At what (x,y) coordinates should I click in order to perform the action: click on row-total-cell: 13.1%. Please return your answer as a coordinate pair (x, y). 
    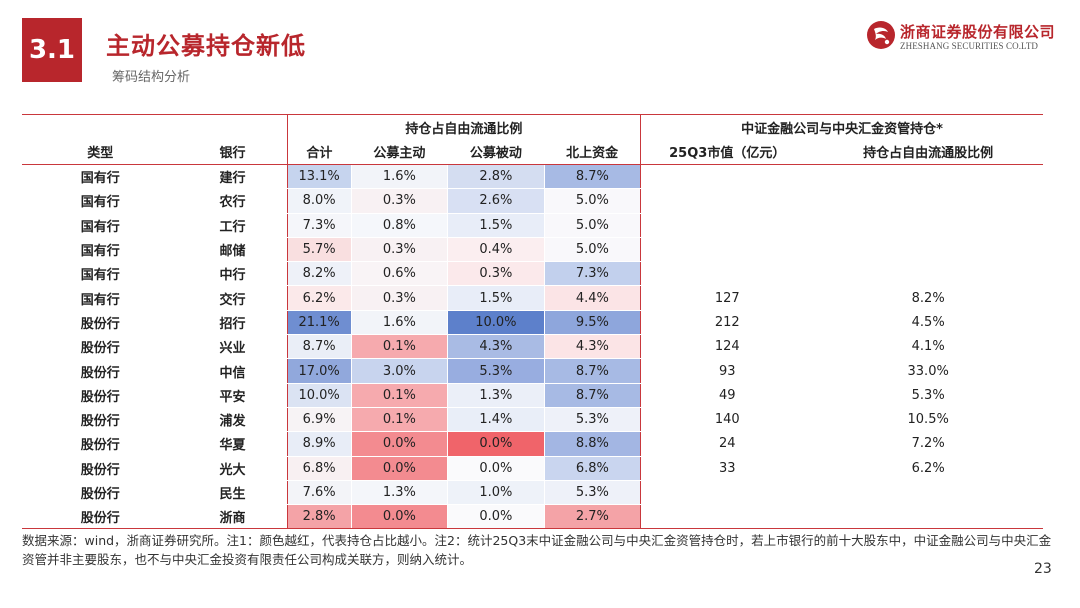
    Looking at the image, I should click on (319, 177).